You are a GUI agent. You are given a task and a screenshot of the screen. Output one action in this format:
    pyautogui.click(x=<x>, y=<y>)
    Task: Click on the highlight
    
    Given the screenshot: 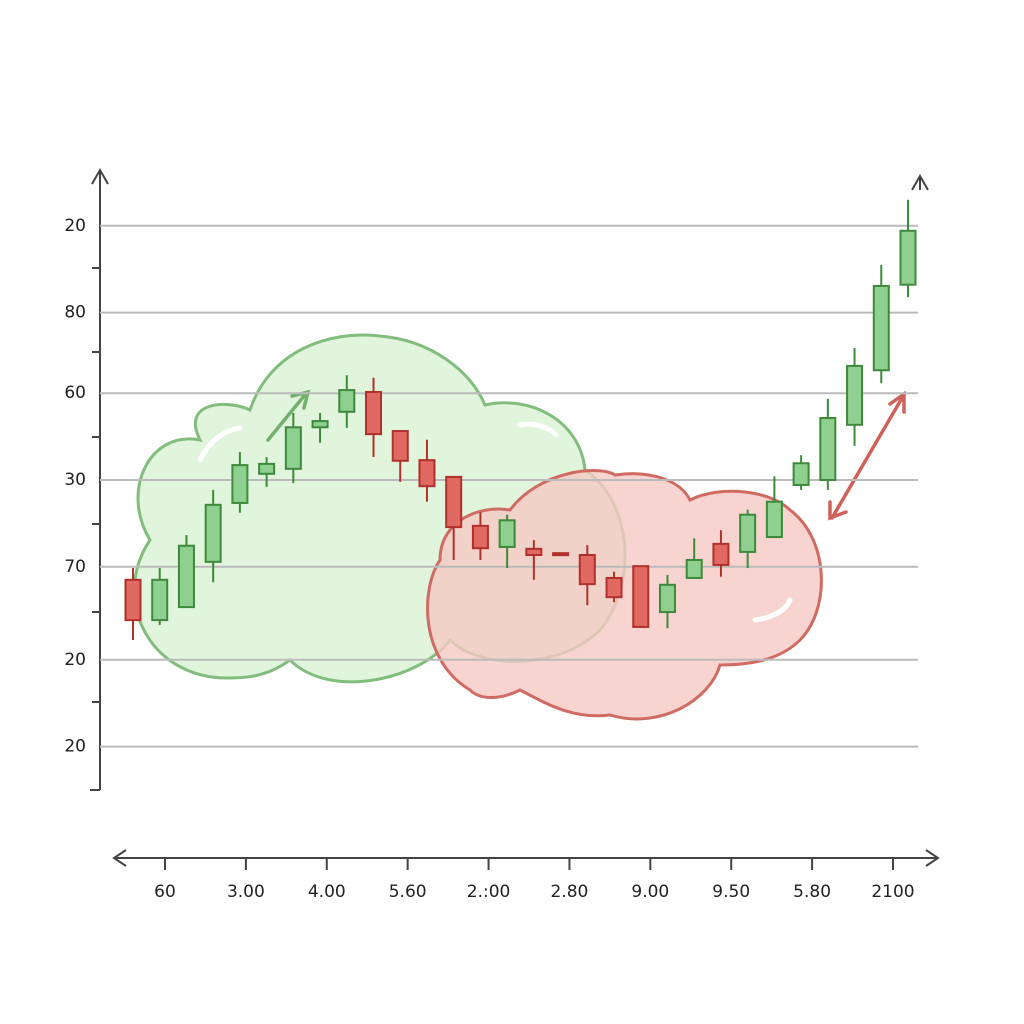 What is the action you would take?
    pyautogui.click(x=495, y=522)
    